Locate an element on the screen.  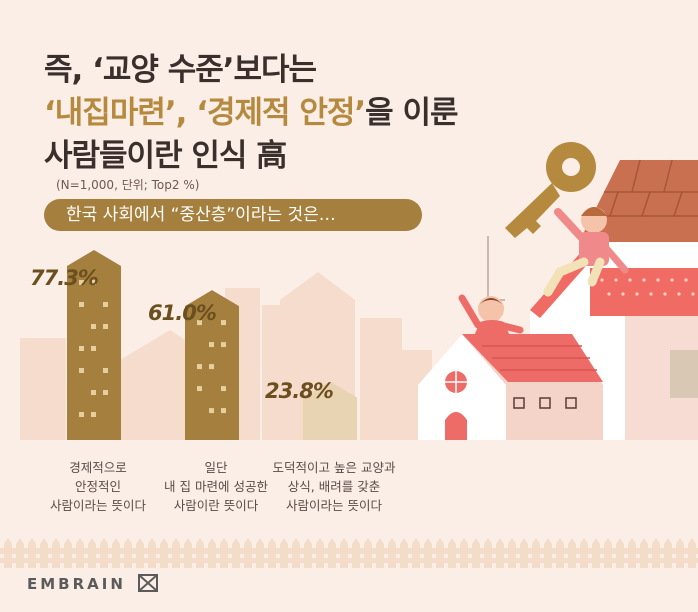
category-label-2: 일단 내 집 마련에 성공한 사람이란 뜻이다 is located at coordinates (216, 486).